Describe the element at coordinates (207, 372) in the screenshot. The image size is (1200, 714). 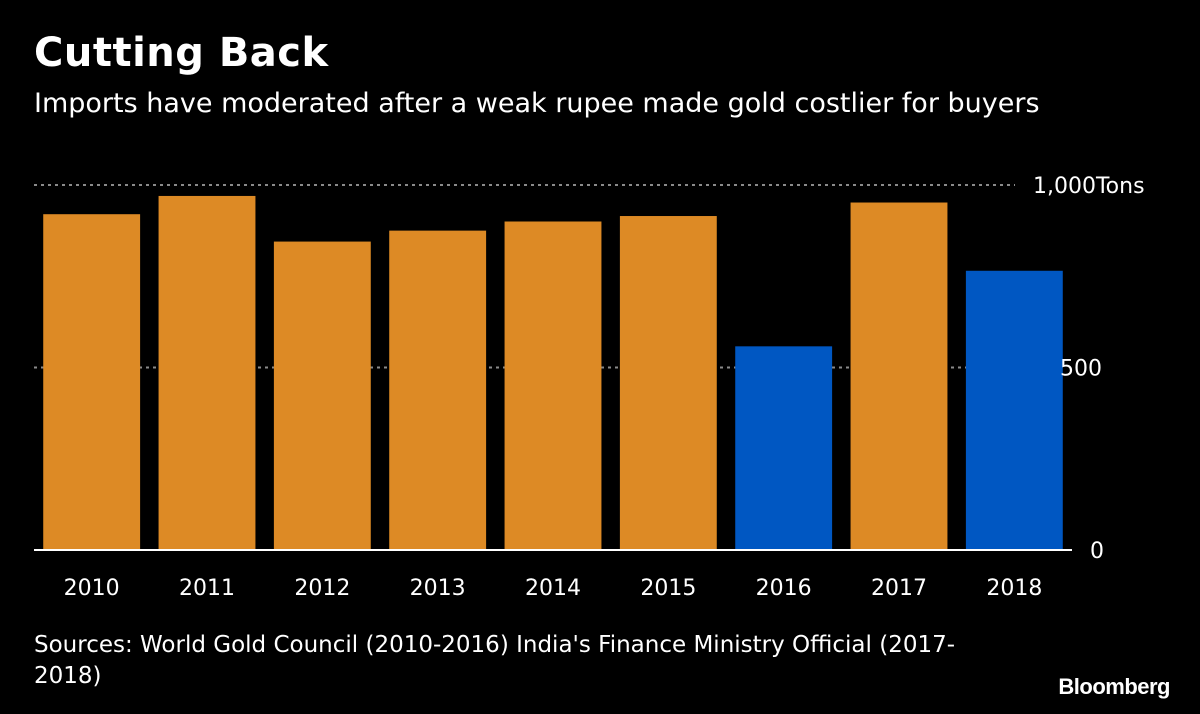
I see `bar-2011` at that location.